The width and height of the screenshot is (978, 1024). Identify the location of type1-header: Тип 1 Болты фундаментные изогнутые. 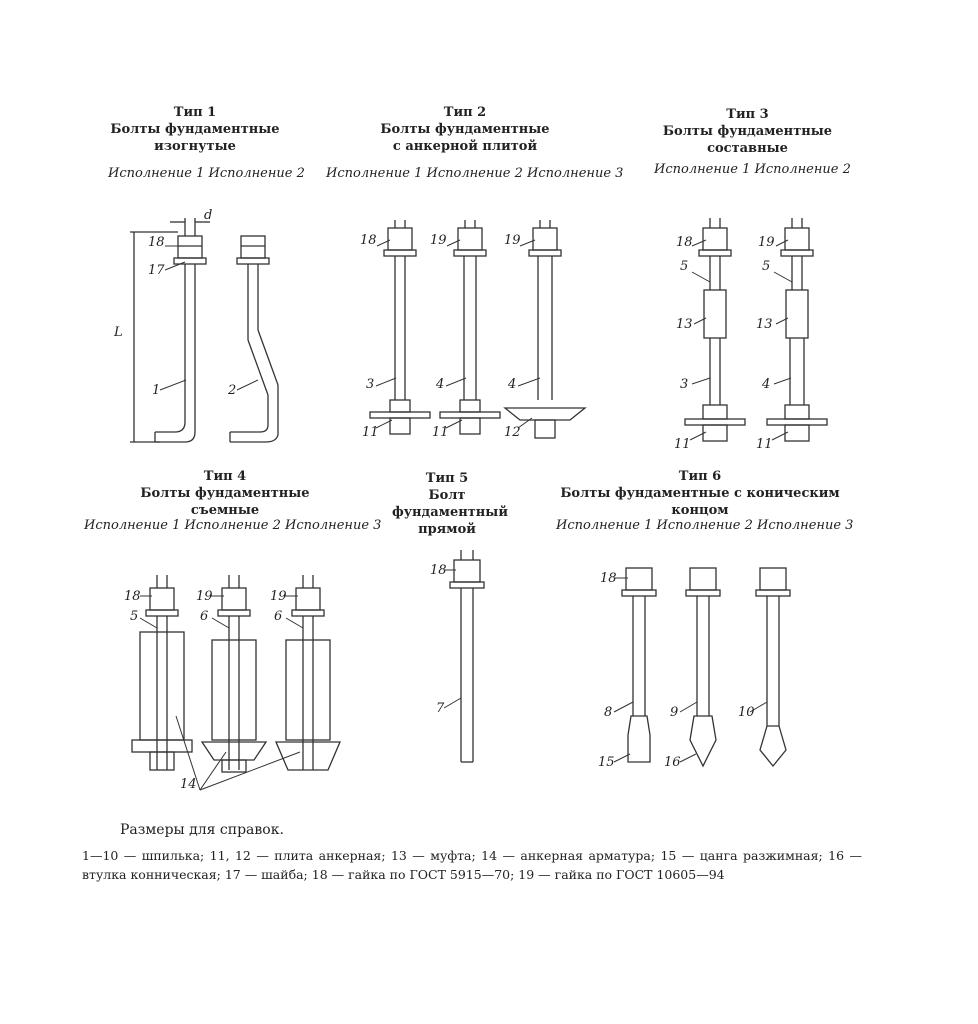
(195, 129).